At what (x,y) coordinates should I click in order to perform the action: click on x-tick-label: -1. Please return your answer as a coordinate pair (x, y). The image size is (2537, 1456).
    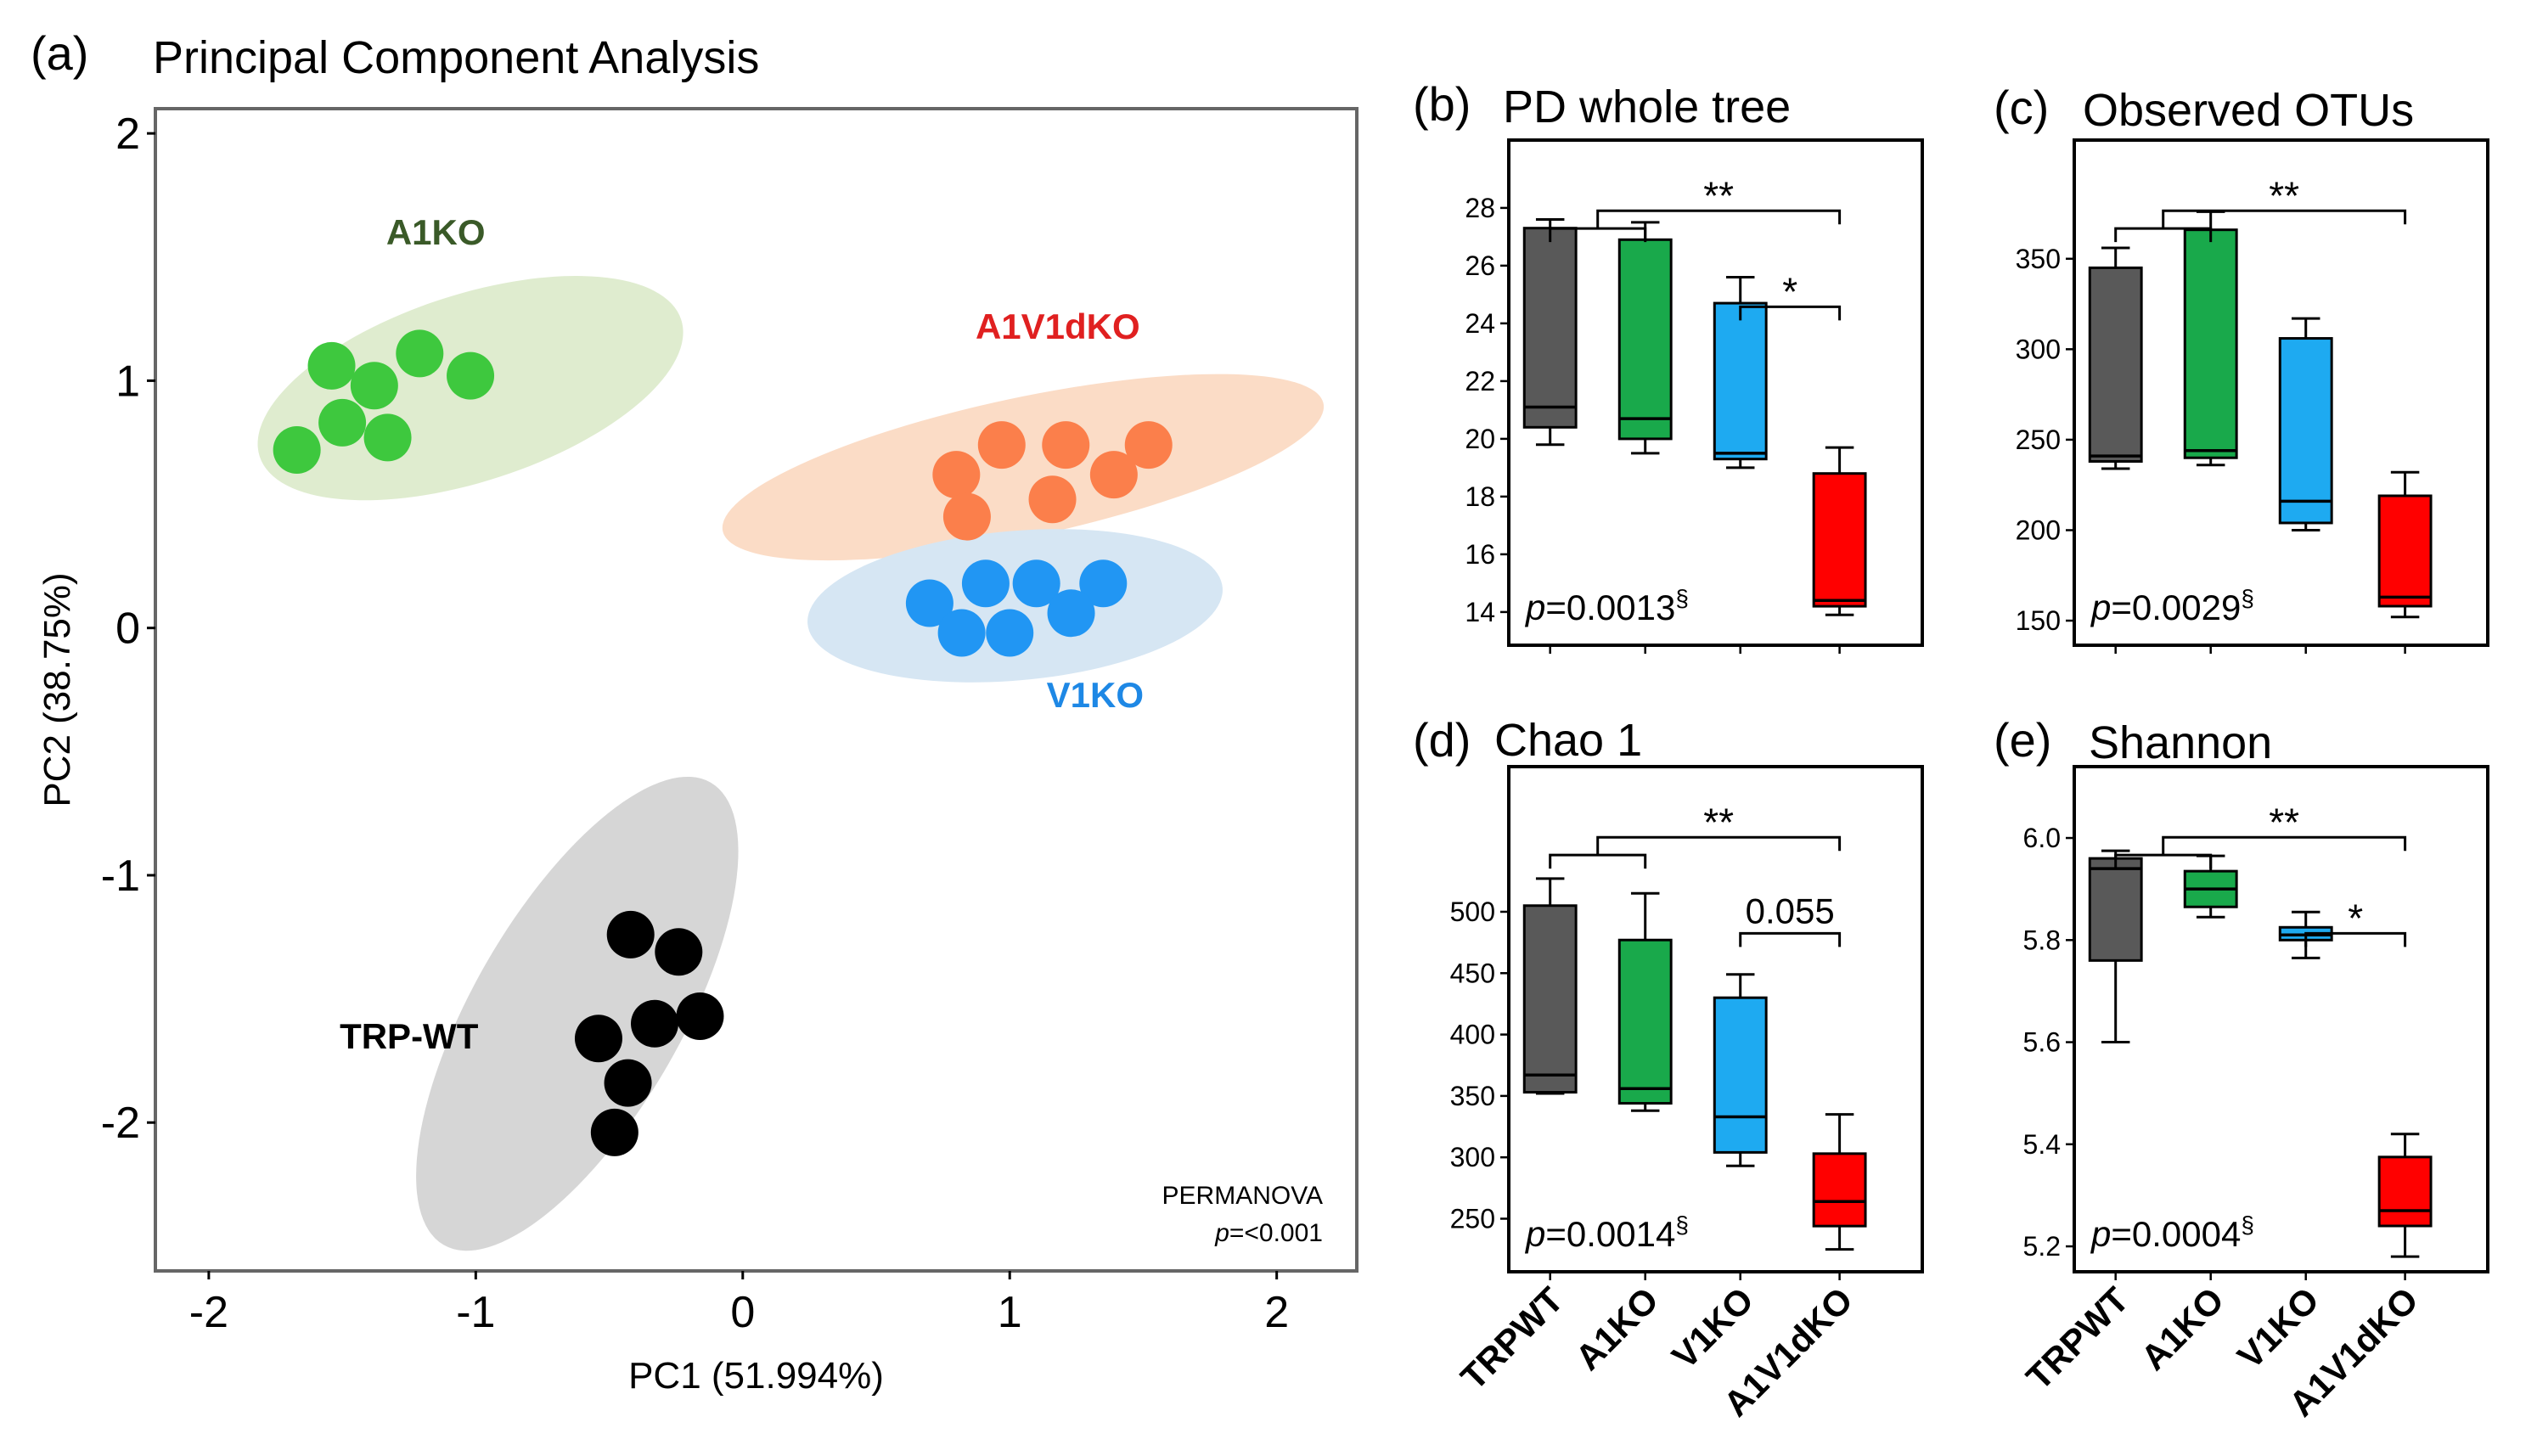
    Looking at the image, I should click on (475, 1312).